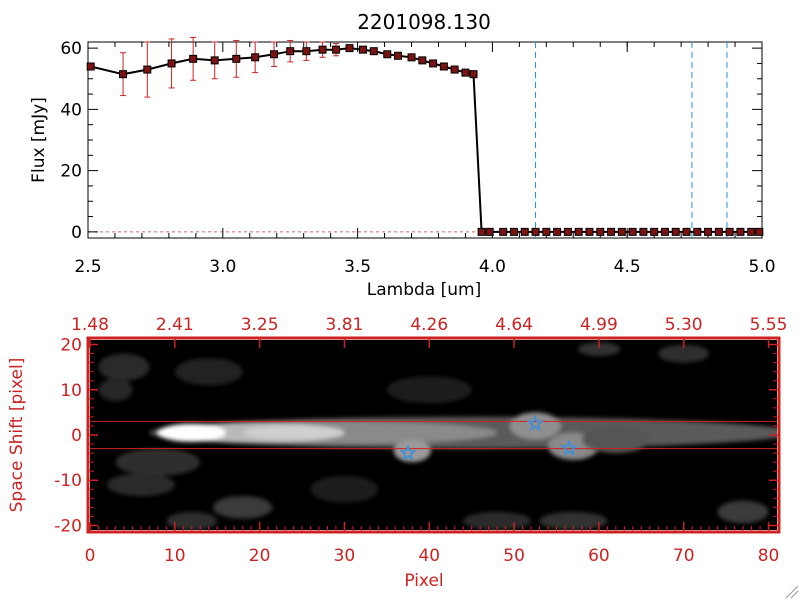  Describe the element at coordinates (429, 325) in the screenshot. I see `image-top-tick-label: 4.26` at that location.